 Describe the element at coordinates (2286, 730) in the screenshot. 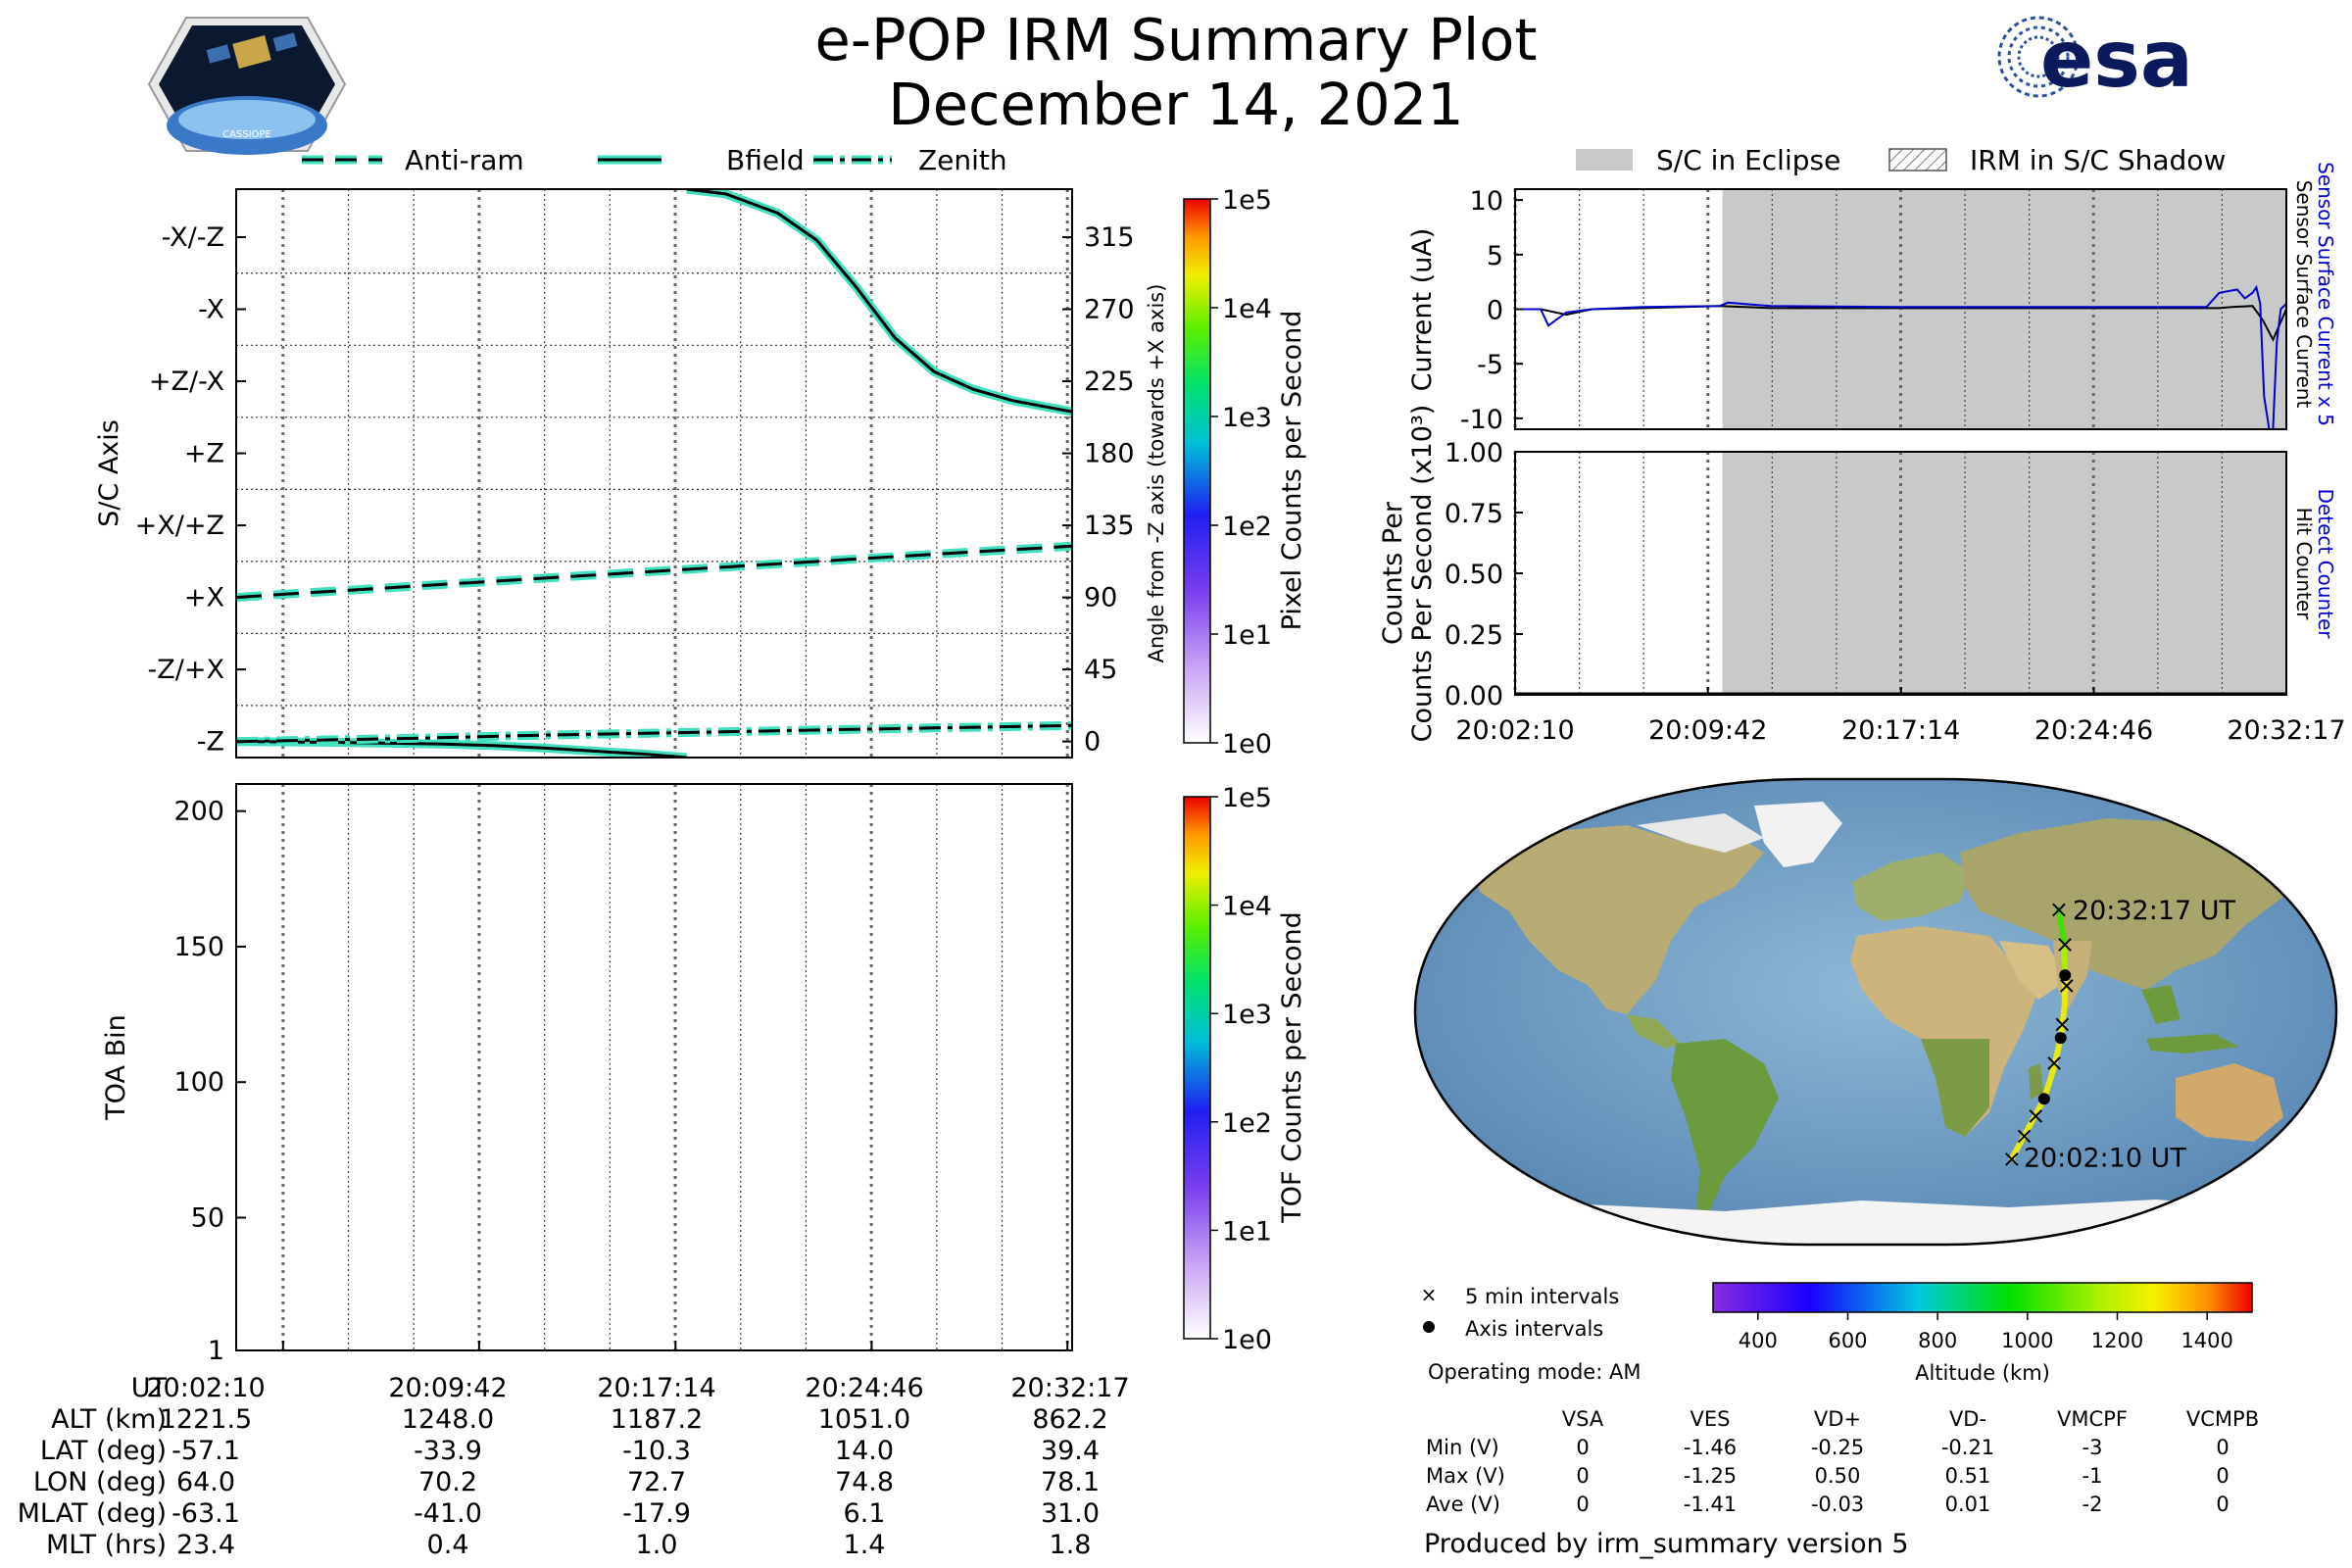

I see `counts-xtick-label: 20:32:17` at that location.